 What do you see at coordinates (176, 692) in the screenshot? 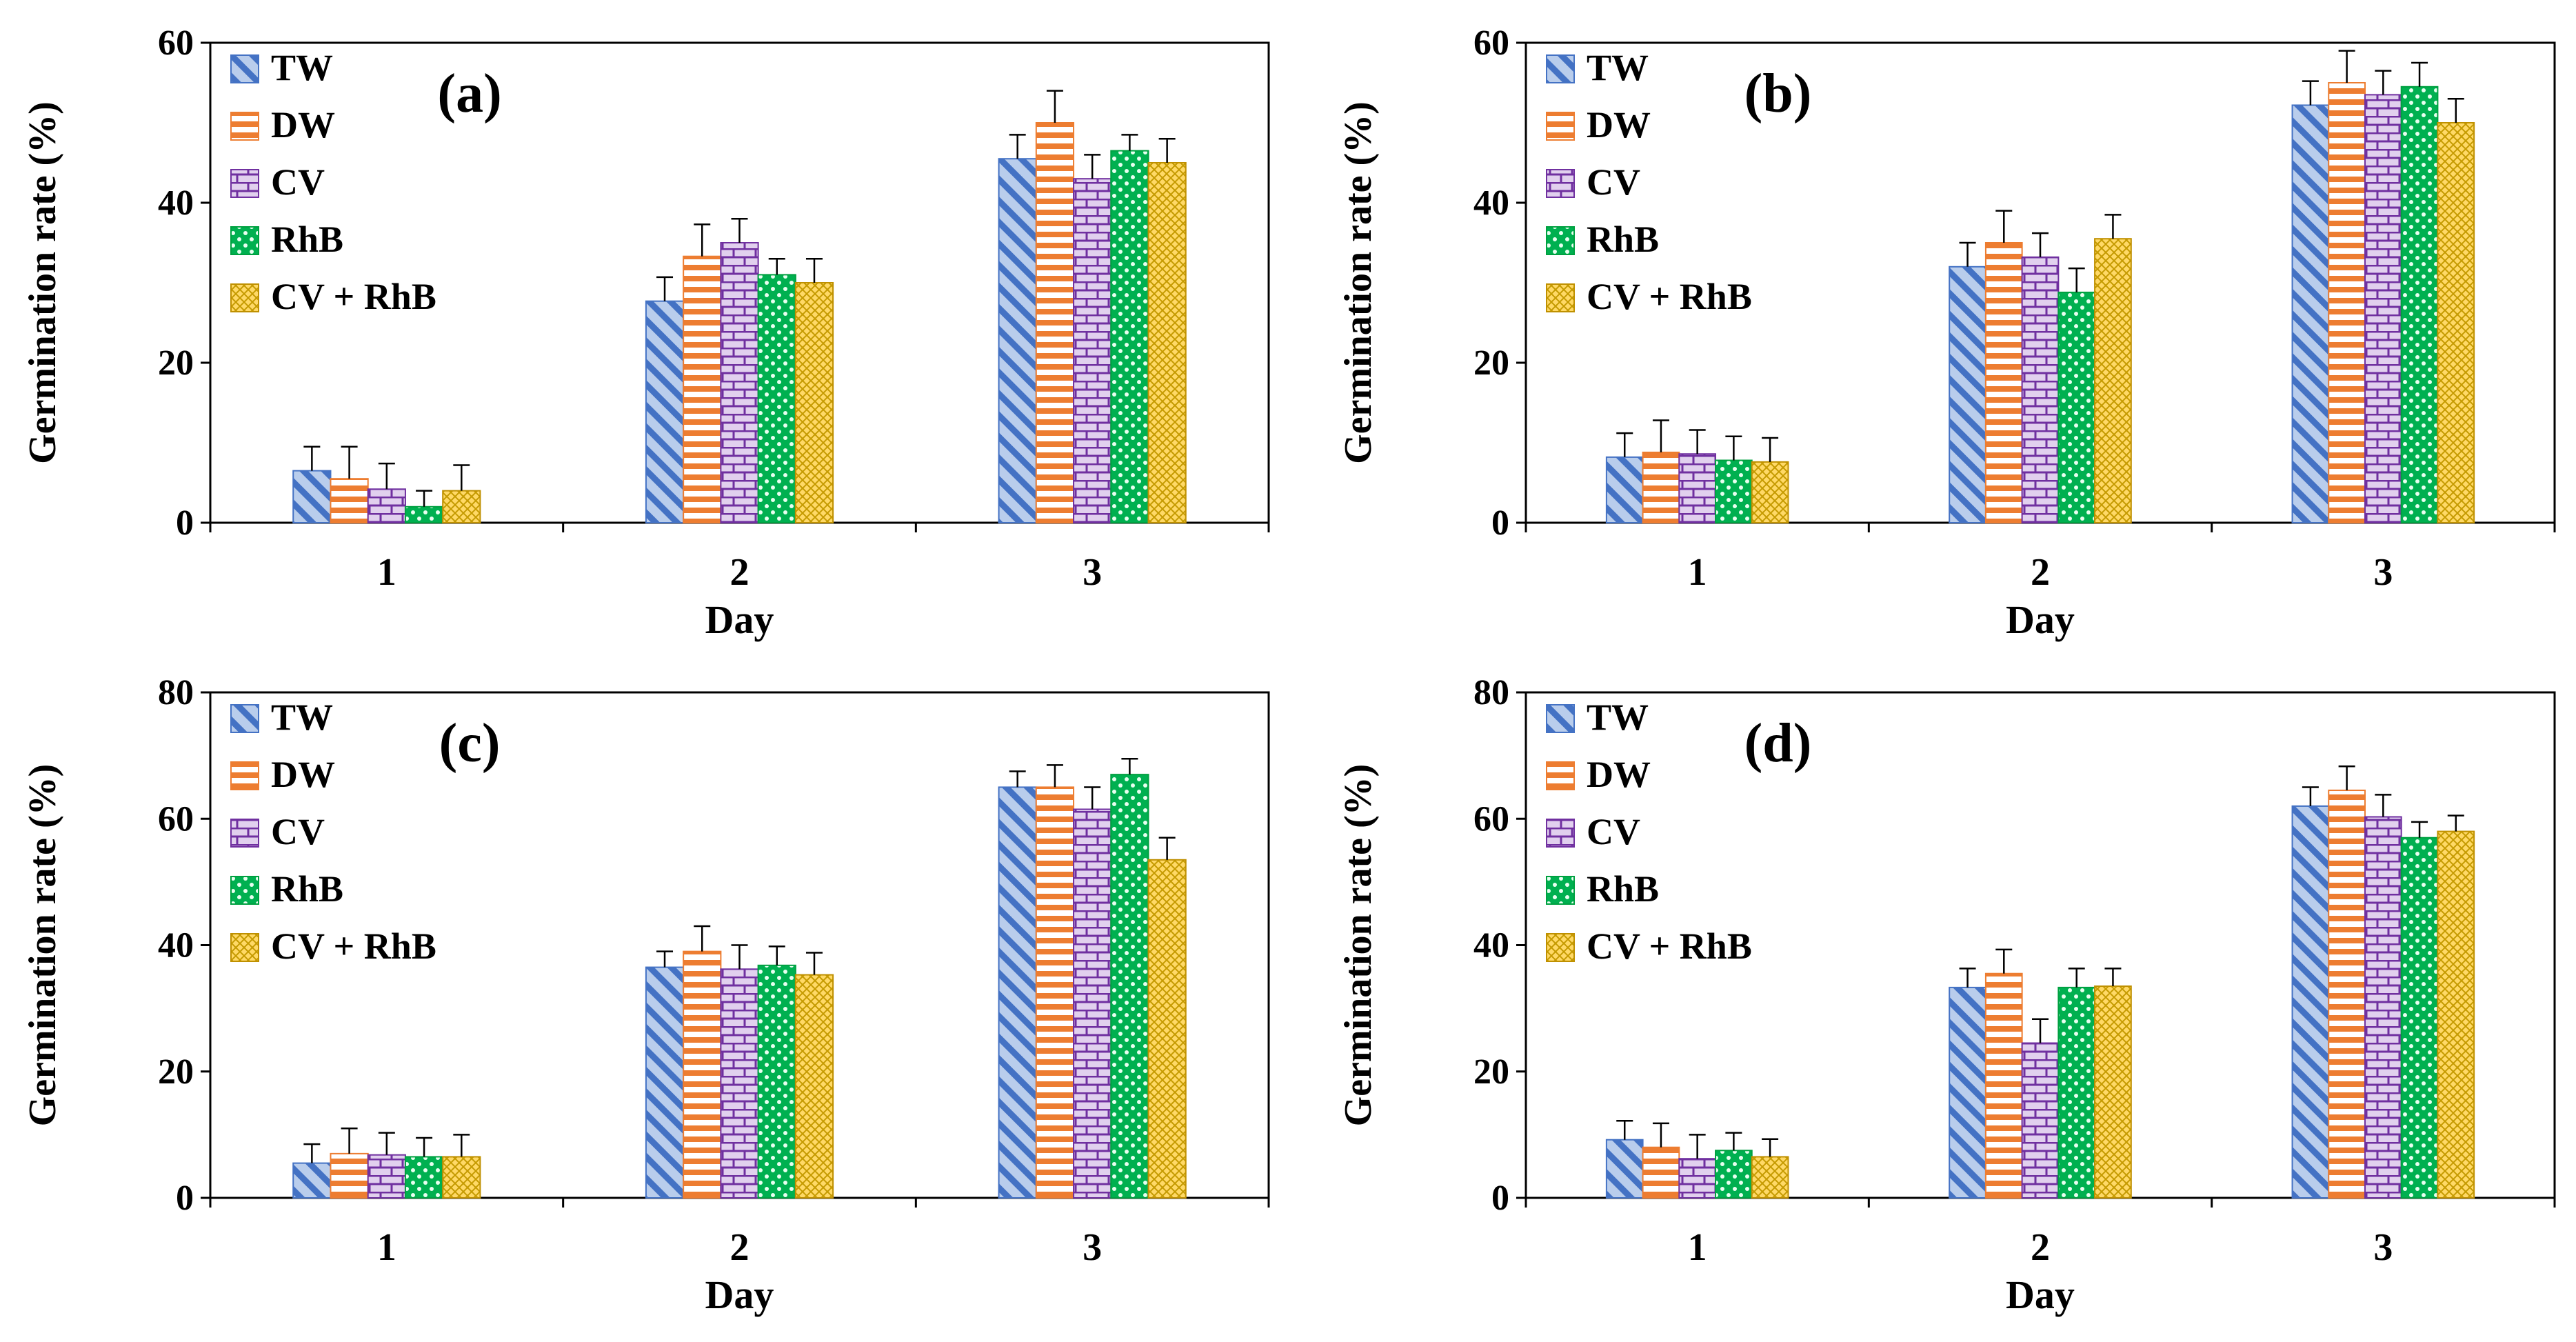
I see `y-tick-label: 80` at bounding box center [176, 692].